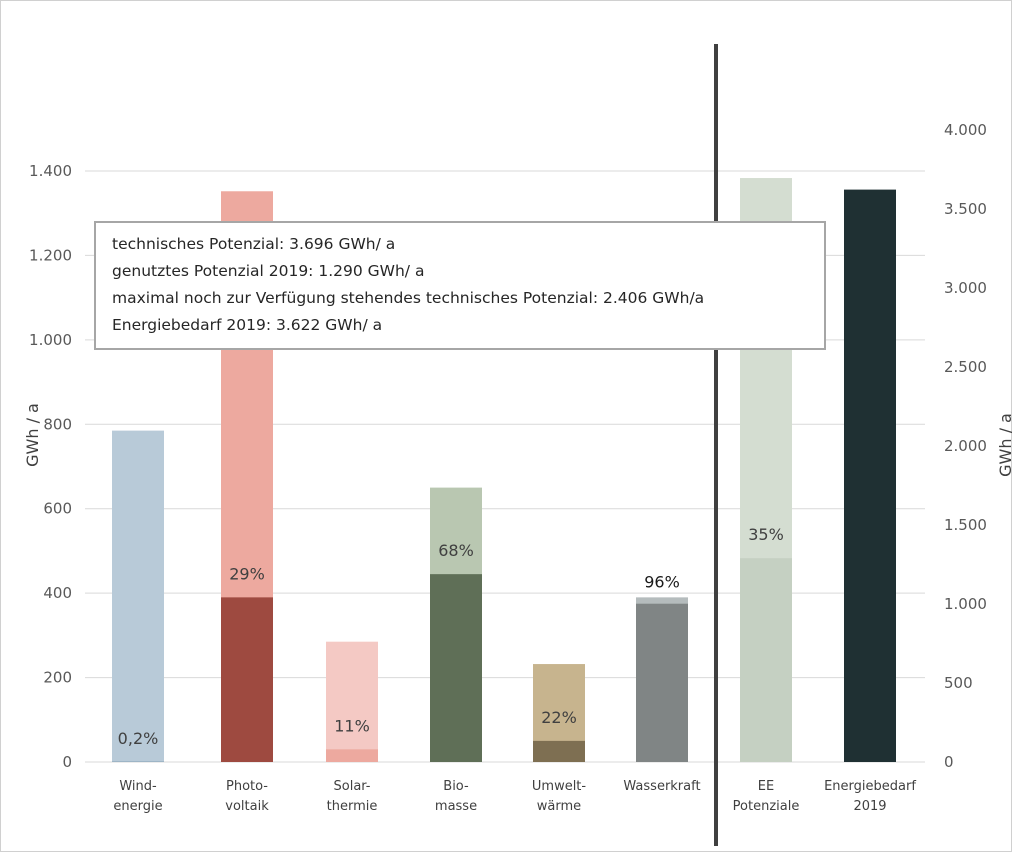 This screenshot has width=1012, height=852. Describe the element at coordinates (32, 435) in the screenshot. I see `left-axis-title: GWh / a` at that location.